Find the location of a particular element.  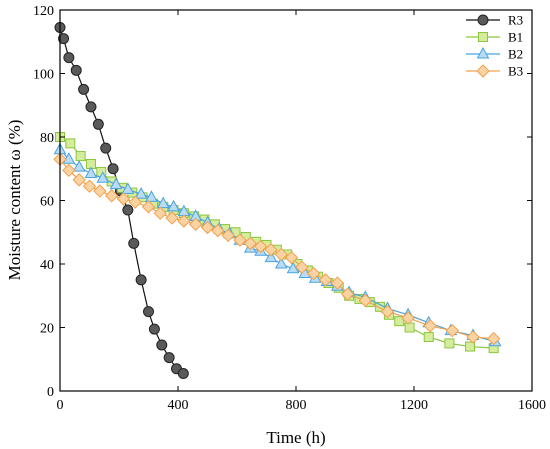

y-tick-label: 100 is located at coordinates (43, 75).